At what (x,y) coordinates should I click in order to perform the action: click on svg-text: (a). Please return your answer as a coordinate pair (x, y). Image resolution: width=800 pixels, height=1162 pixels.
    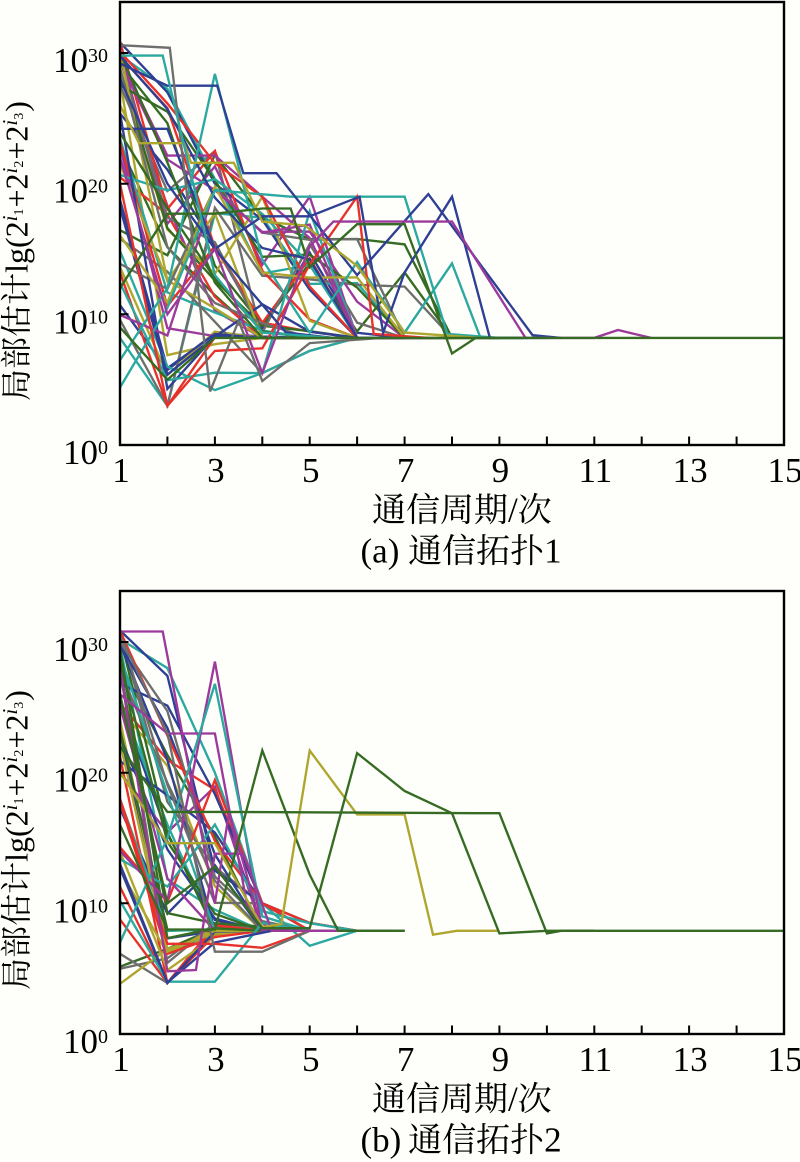
    Looking at the image, I should click on (385, 551).